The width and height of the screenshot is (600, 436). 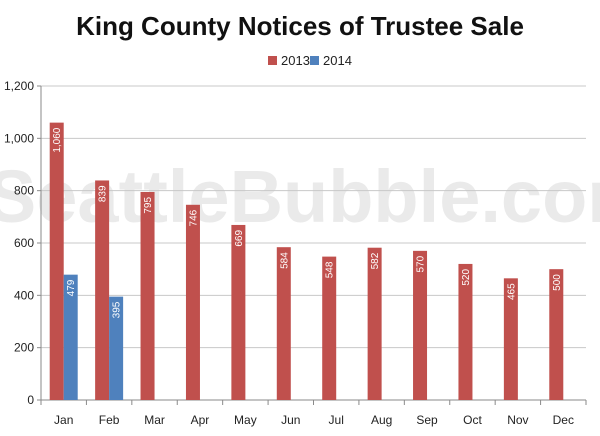 What do you see at coordinates (557, 282) in the screenshot?
I see `data-label-2013-dec: 500` at bounding box center [557, 282].